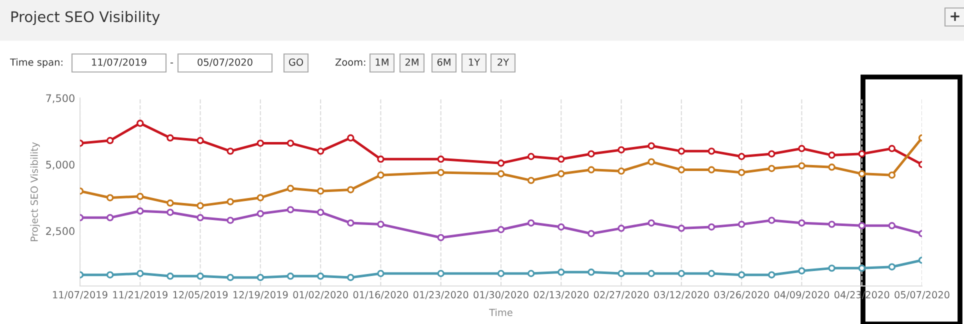 The width and height of the screenshot is (964, 324). What do you see at coordinates (260, 295) in the screenshot?
I see `x-tick-label: 12/19/2019` at bounding box center [260, 295].